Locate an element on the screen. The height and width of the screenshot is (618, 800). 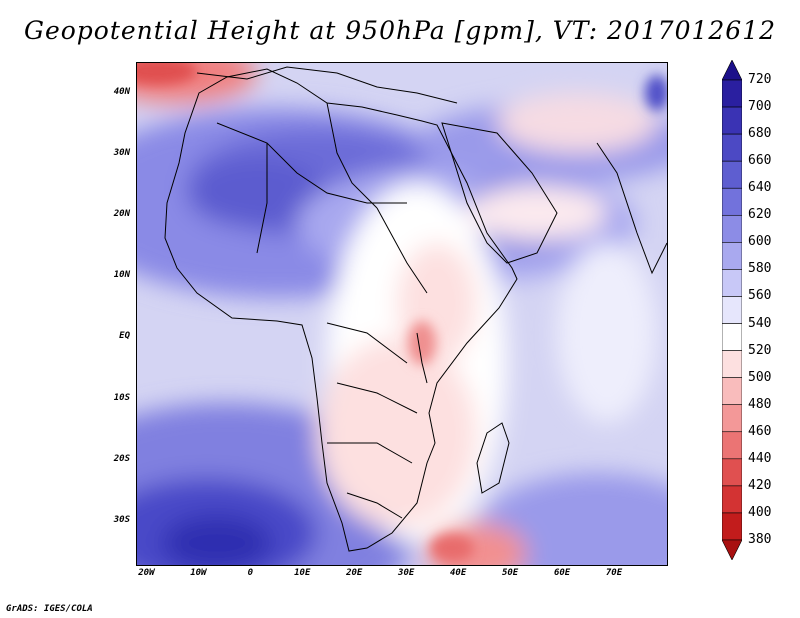
colorbar-label: 560 is located at coordinates (760, 296).